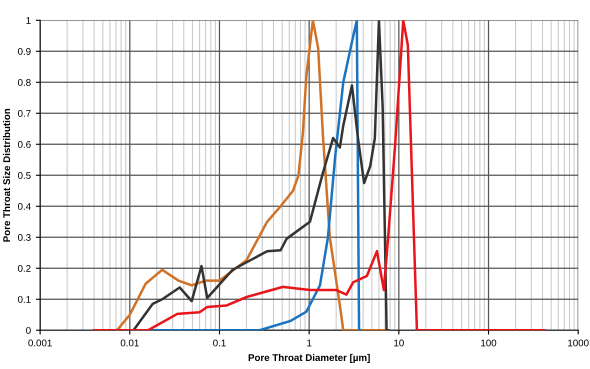 The width and height of the screenshot is (590, 369). I want to click on x-tick-label: 1, so click(309, 343).